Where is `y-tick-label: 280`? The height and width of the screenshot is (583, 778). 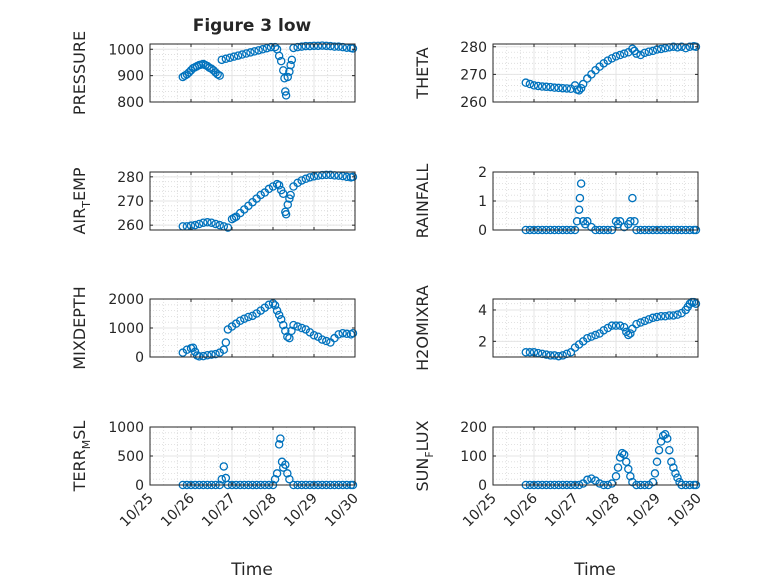 y-tick-label: 280 is located at coordinates (473, 48).